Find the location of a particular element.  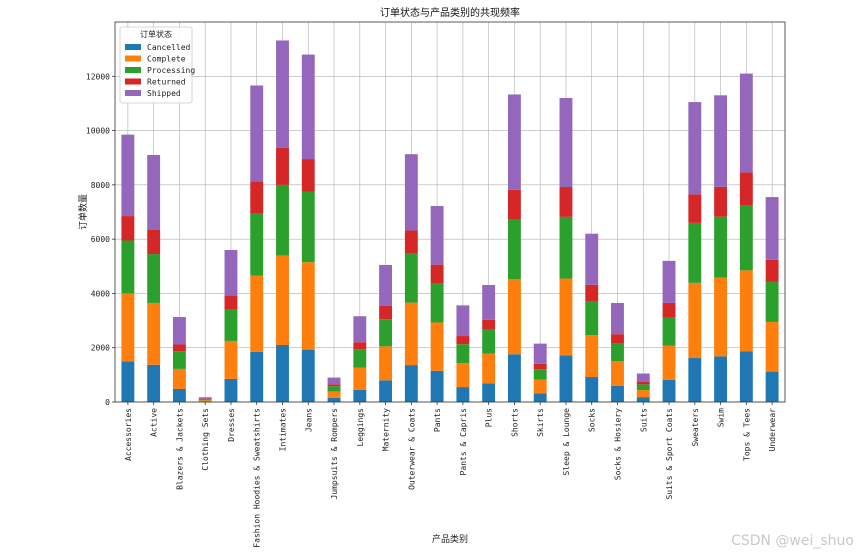

legend-entry: Shipped is located at coordinates (164, 93).